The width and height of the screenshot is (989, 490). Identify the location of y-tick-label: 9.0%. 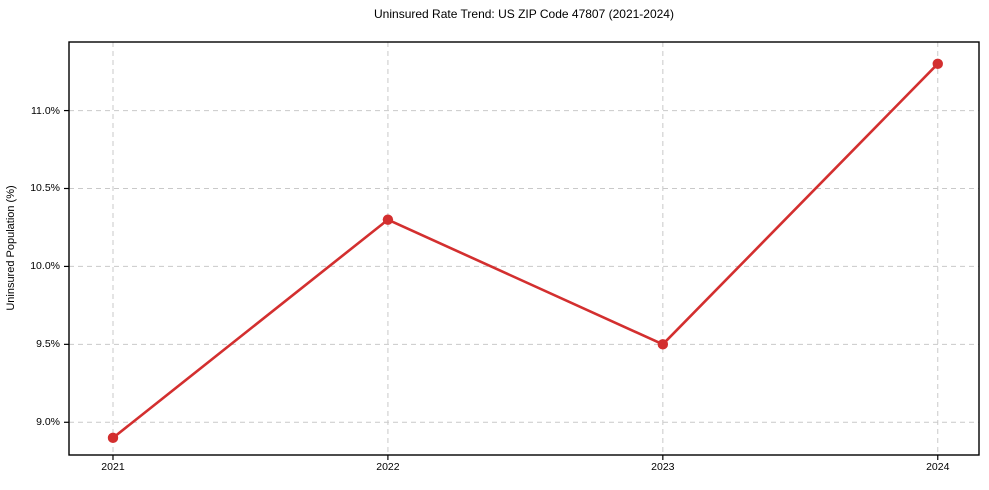
(48, 422).